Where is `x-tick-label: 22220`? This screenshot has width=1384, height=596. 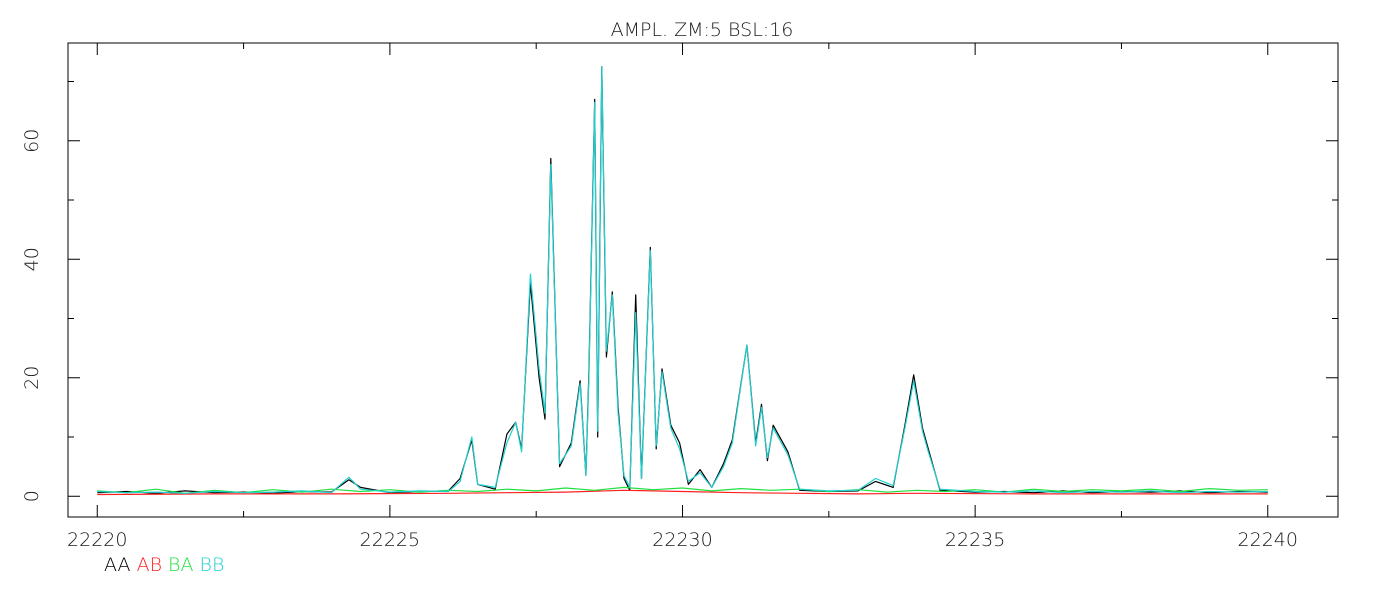 x-tick-label: 22220 is located at coordinates (97, 540).